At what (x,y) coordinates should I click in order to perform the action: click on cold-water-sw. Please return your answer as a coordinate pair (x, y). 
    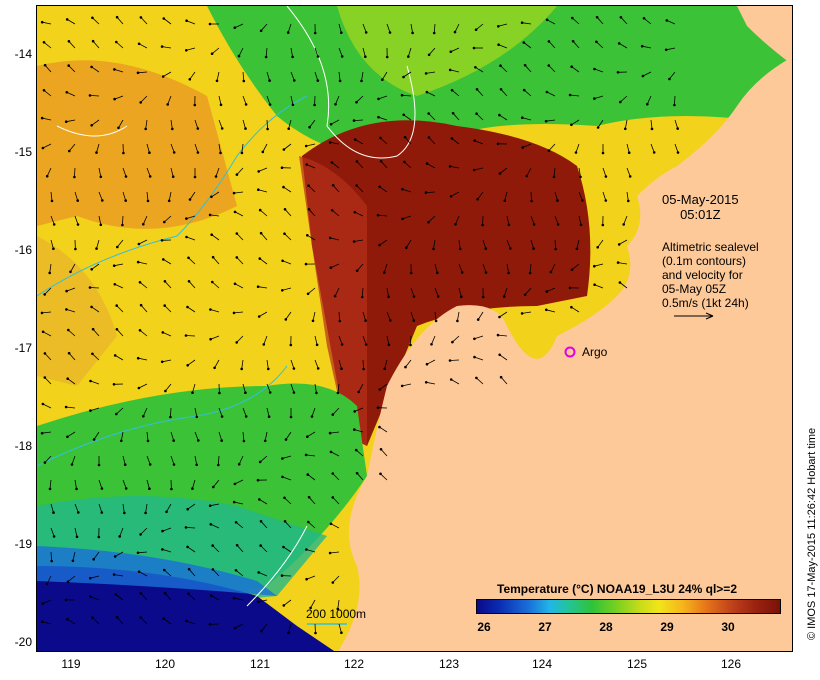
    Looking at the image, I should click on (186, 608).